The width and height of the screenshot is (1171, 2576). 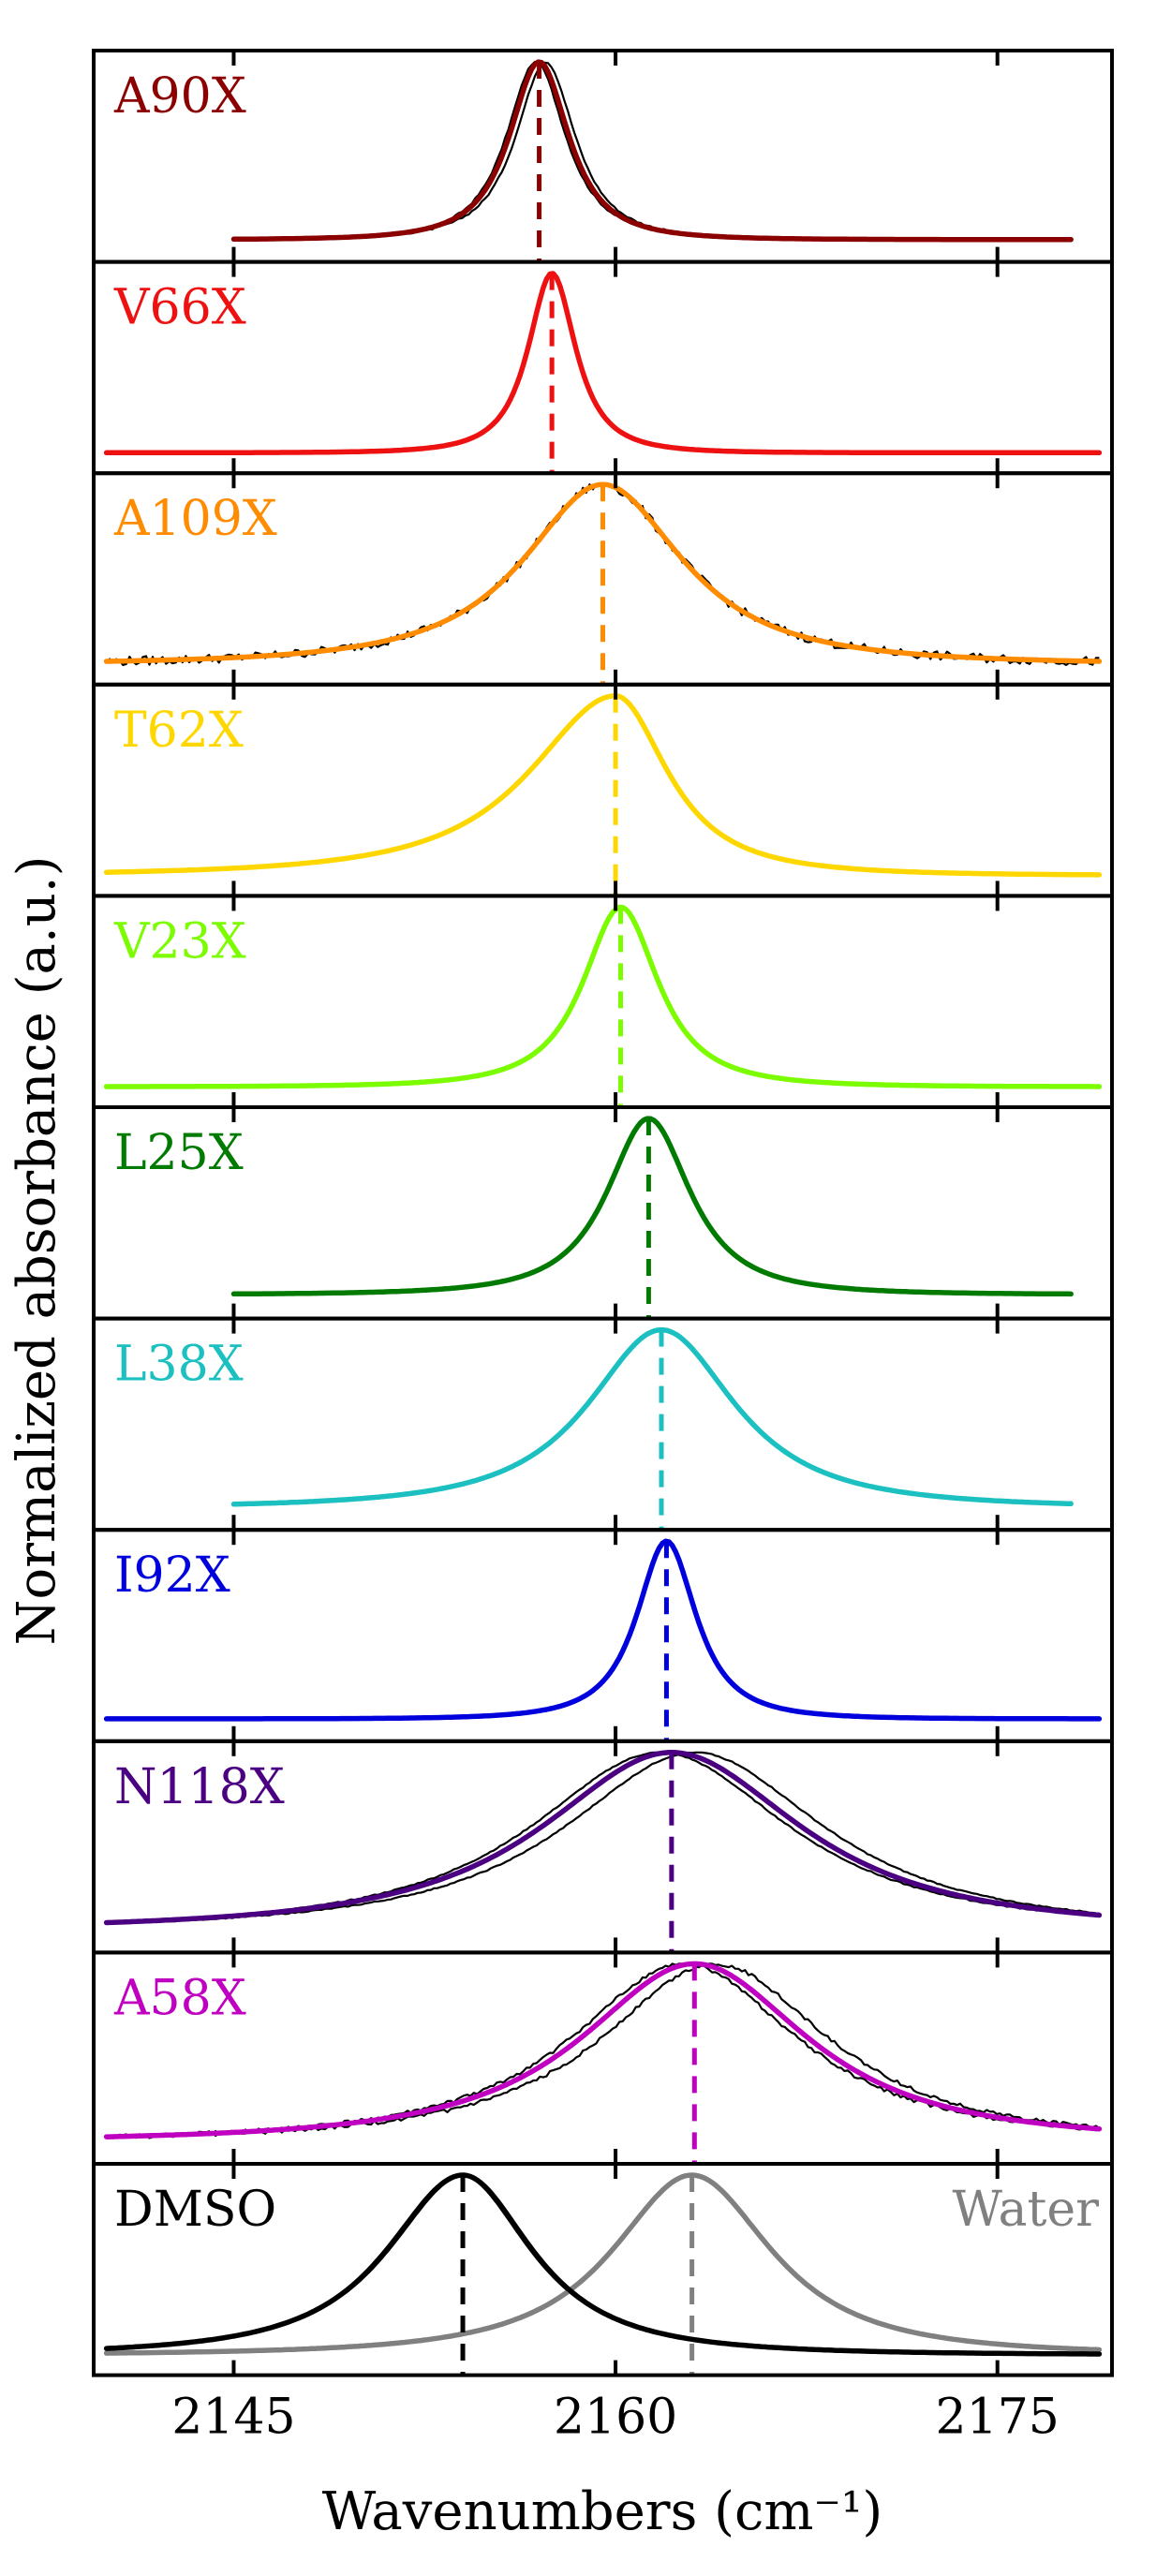 I want to click on panel-n118x: N118X, so click(x=603, y=1847).